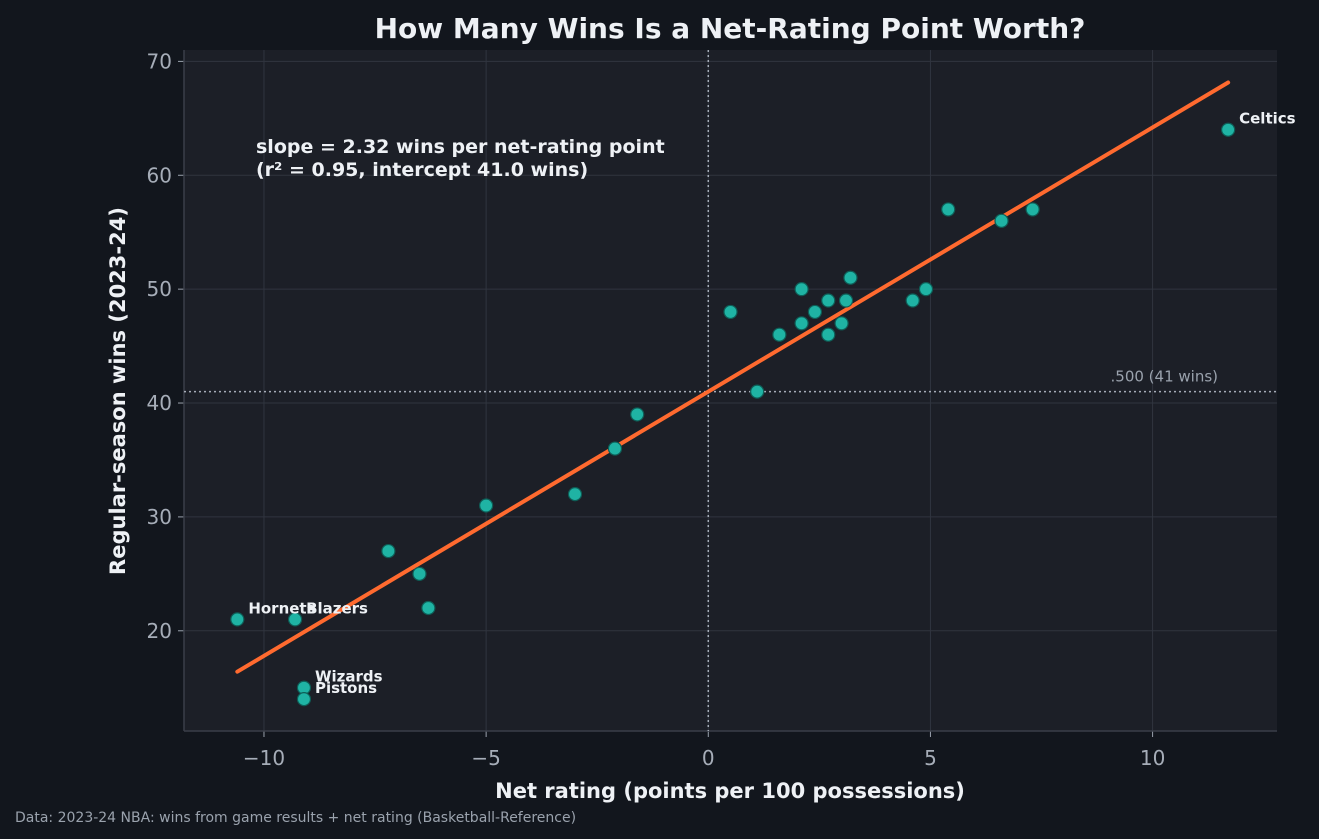 Image resolution: width=1319 pixels, height=839 pixels. Describe the element at coordinates (264, 758) in the screenshot. I see `x-tick-label: −10` at that location.